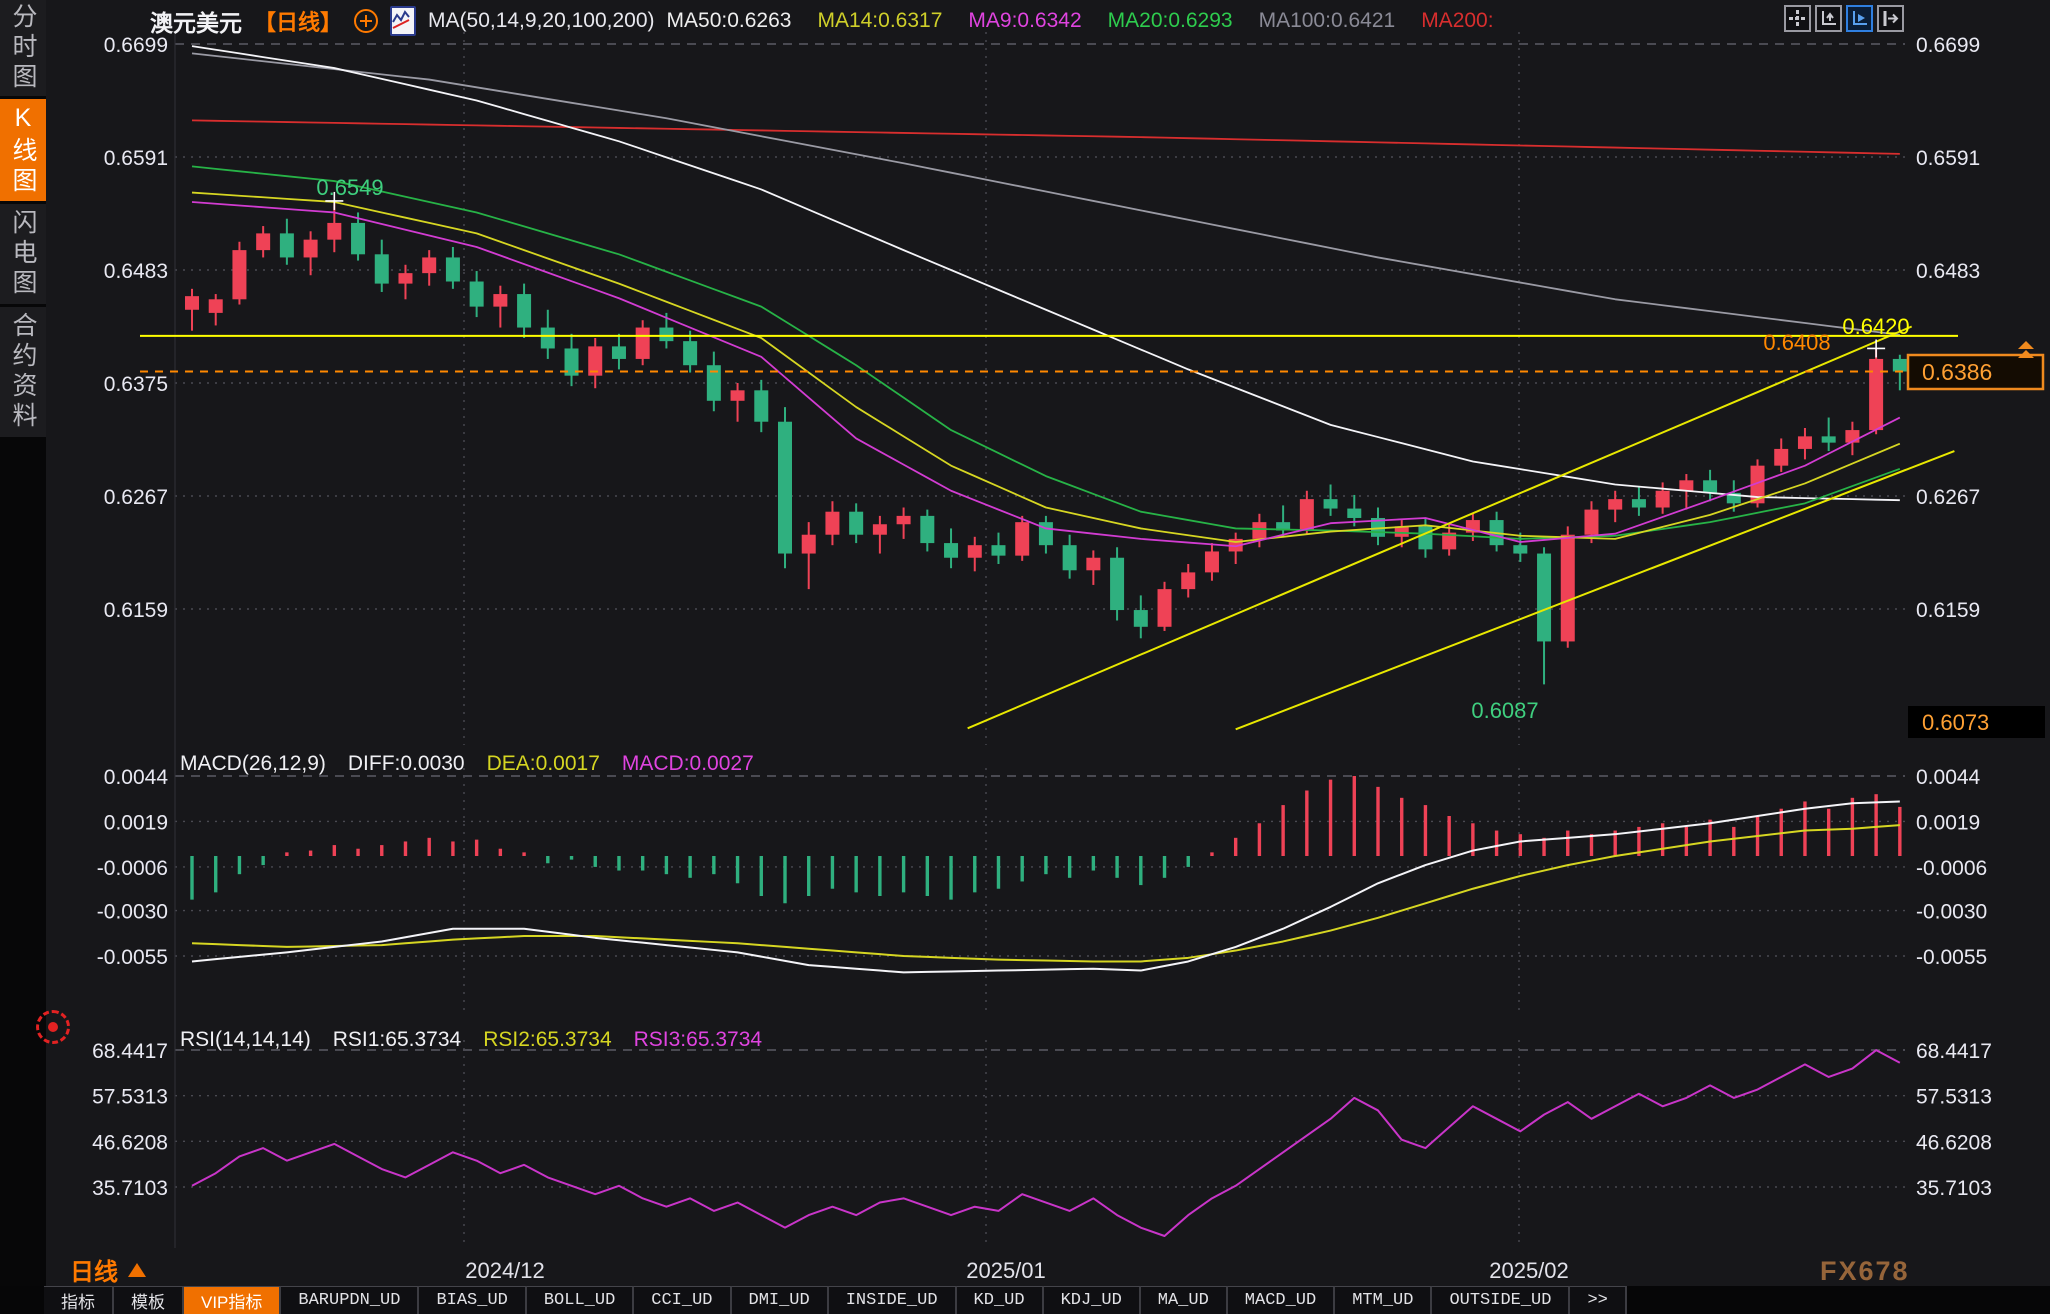 The width and height of the screenshot is (2050, 1314). What do you see at coordinates (350, 1300) in the screenshot?
I see `tab-BARUPDN_UD: BARUPDN_UD` at bounding box center [350, 1300].